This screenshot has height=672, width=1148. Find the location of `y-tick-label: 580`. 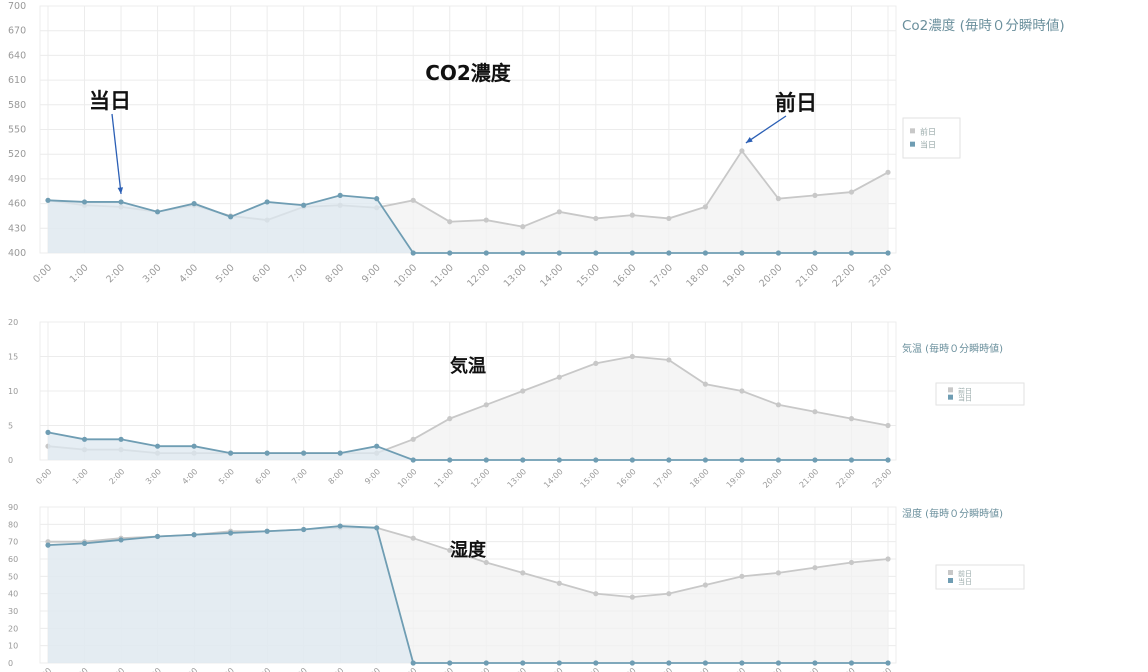

y-tick-label: 580 is located at coordinates (17, 105).